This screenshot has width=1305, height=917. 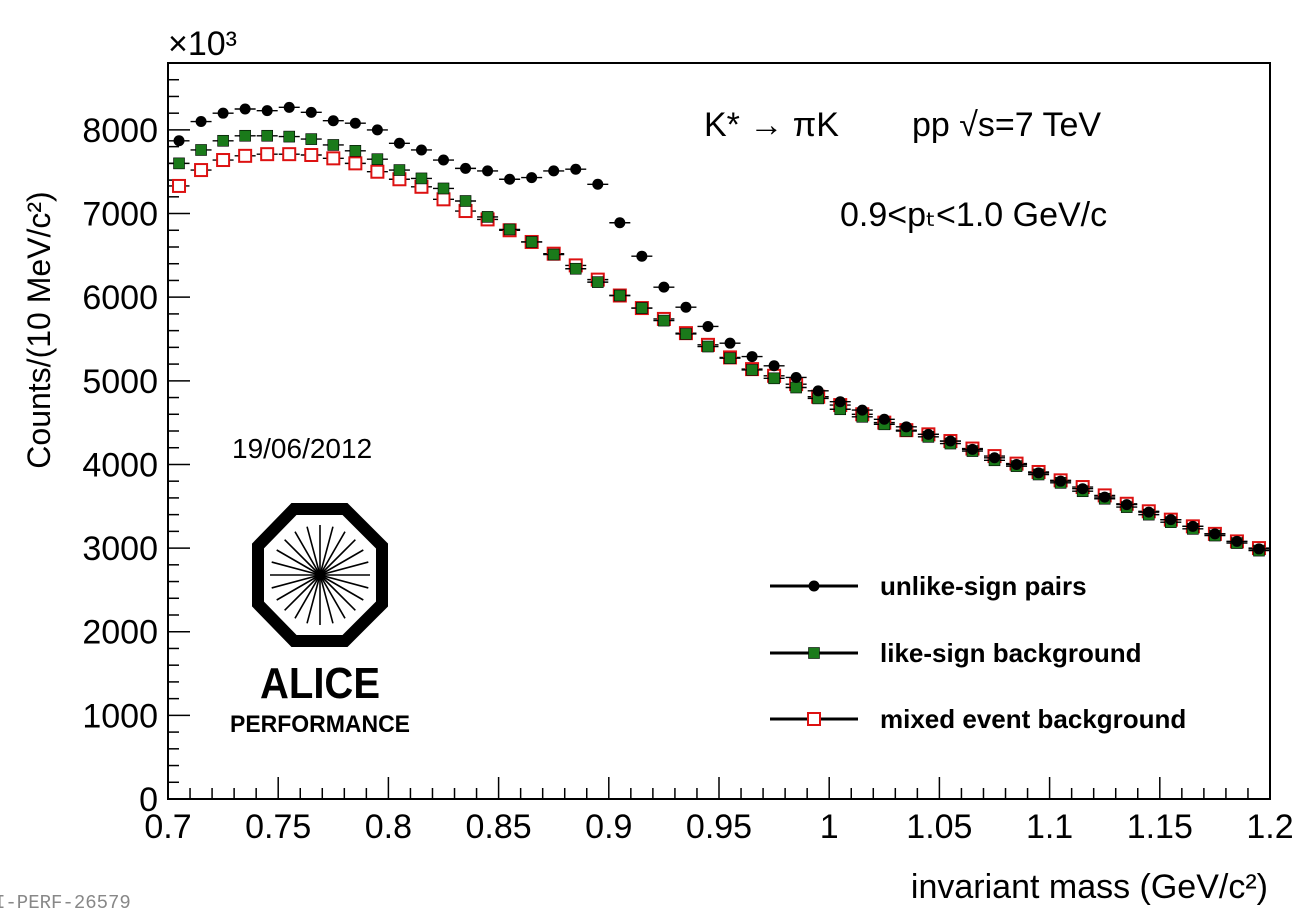 What do you see at coordinates (1006, 125) in the screenshot?
I see `system-annotation: pp √s=7 TeV` at bounding box center [1006, 125].